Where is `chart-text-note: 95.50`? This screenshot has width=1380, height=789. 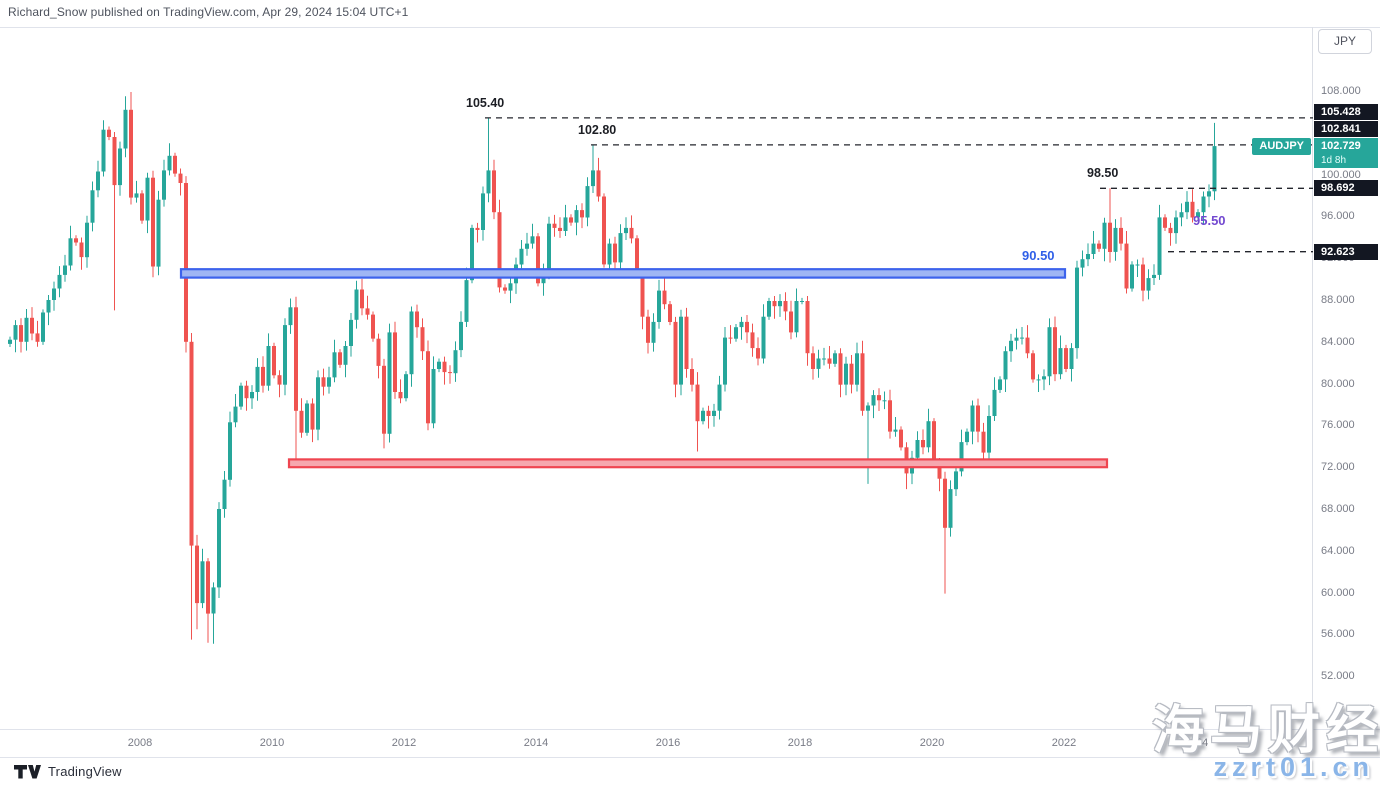 chart-text-note: 95.50 is located at coordinates (1209, 220).